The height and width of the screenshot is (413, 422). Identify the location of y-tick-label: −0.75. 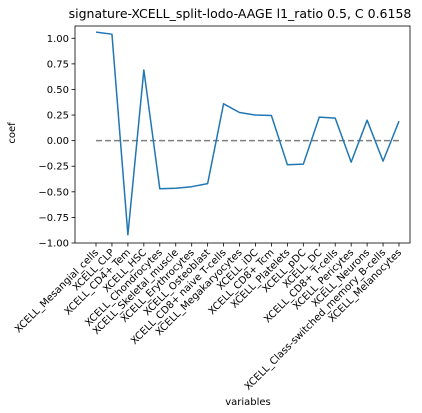
(53, 218).